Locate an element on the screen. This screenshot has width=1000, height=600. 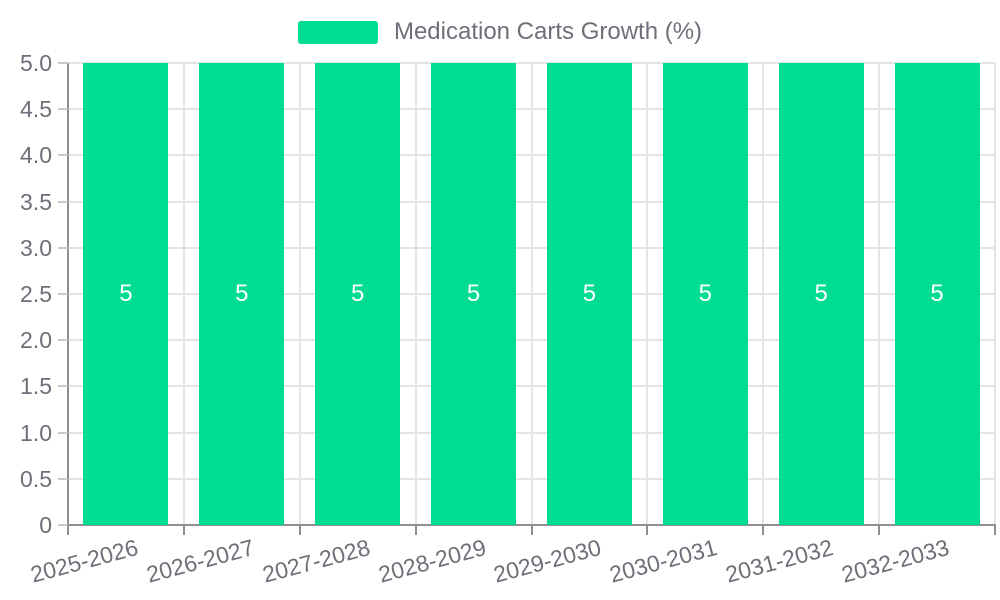
y-axis-line is located at coordinates (68, 294).